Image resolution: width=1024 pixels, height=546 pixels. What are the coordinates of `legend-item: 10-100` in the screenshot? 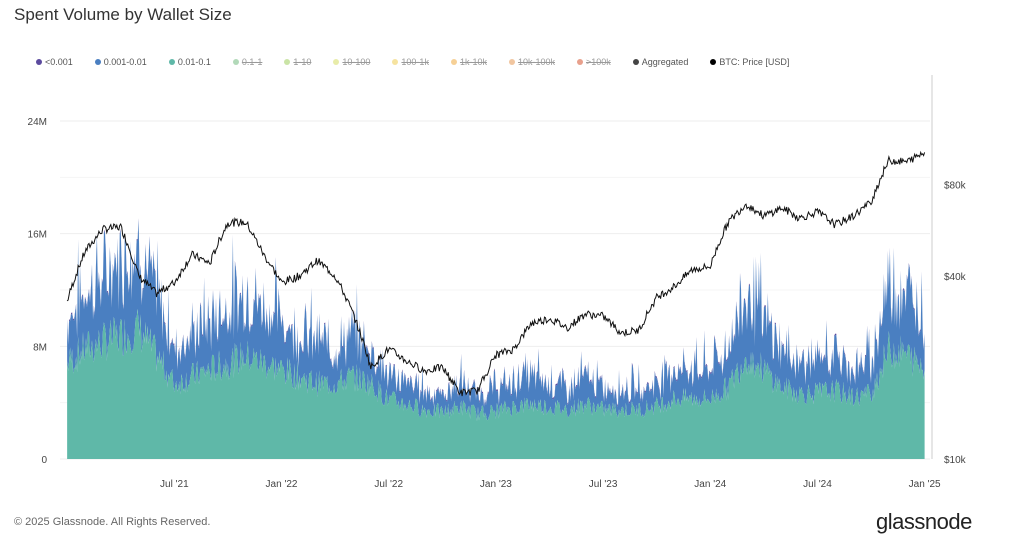 It's located at (351, 62).